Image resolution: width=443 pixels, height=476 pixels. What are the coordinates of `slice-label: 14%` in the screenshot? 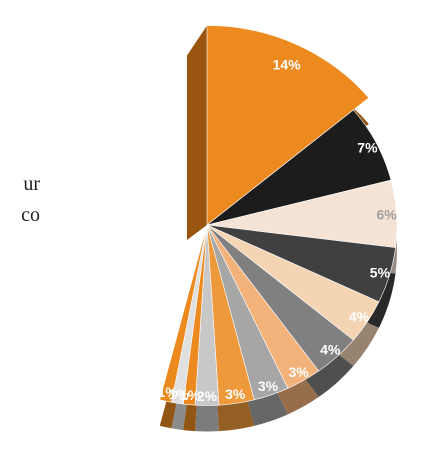 It's located at (287, 64).